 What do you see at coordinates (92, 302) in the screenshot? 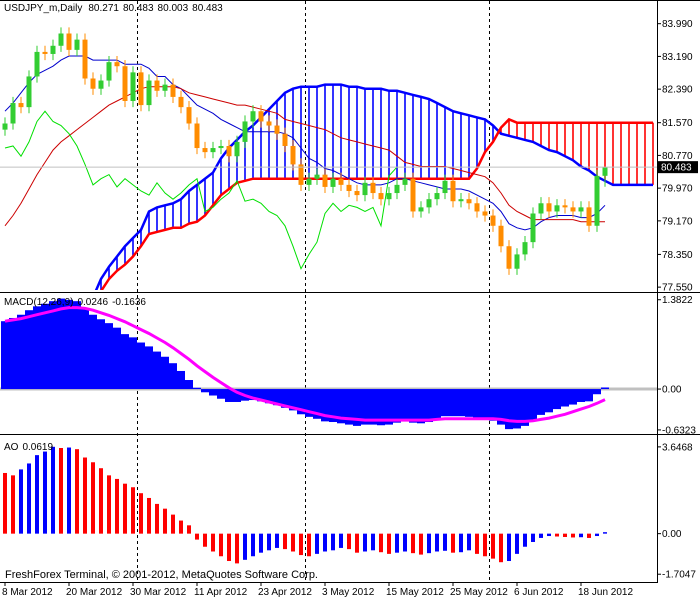
I see `macd-value: 0.0246` at bounding box center [92, 302].